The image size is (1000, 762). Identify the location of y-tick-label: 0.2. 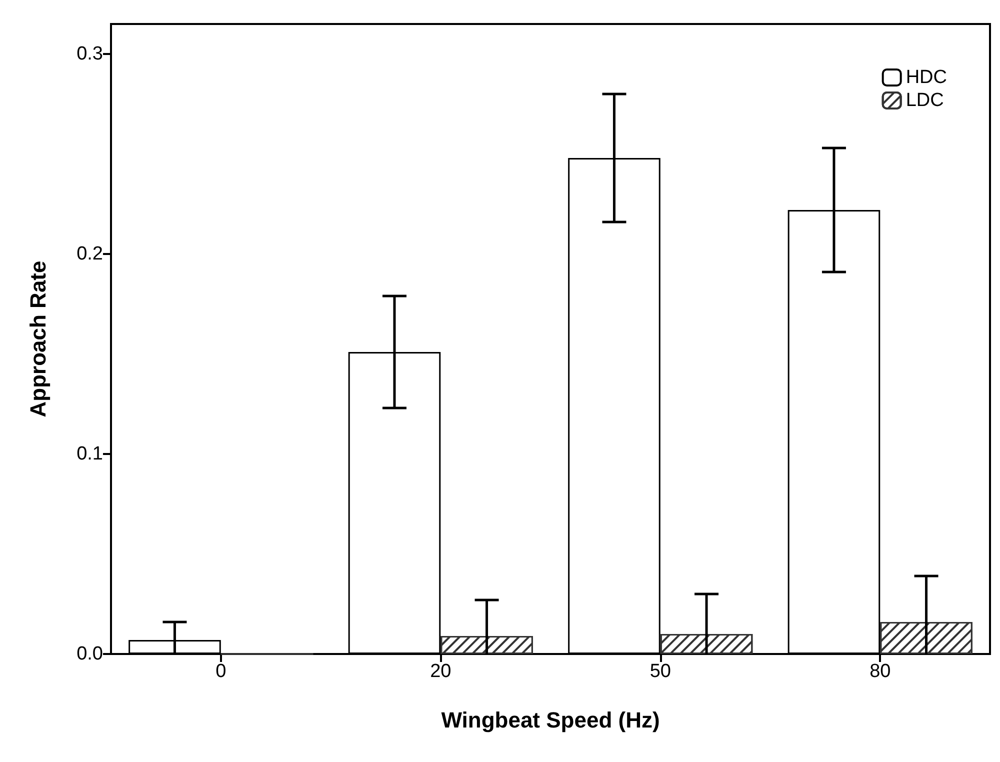
(89, 254).